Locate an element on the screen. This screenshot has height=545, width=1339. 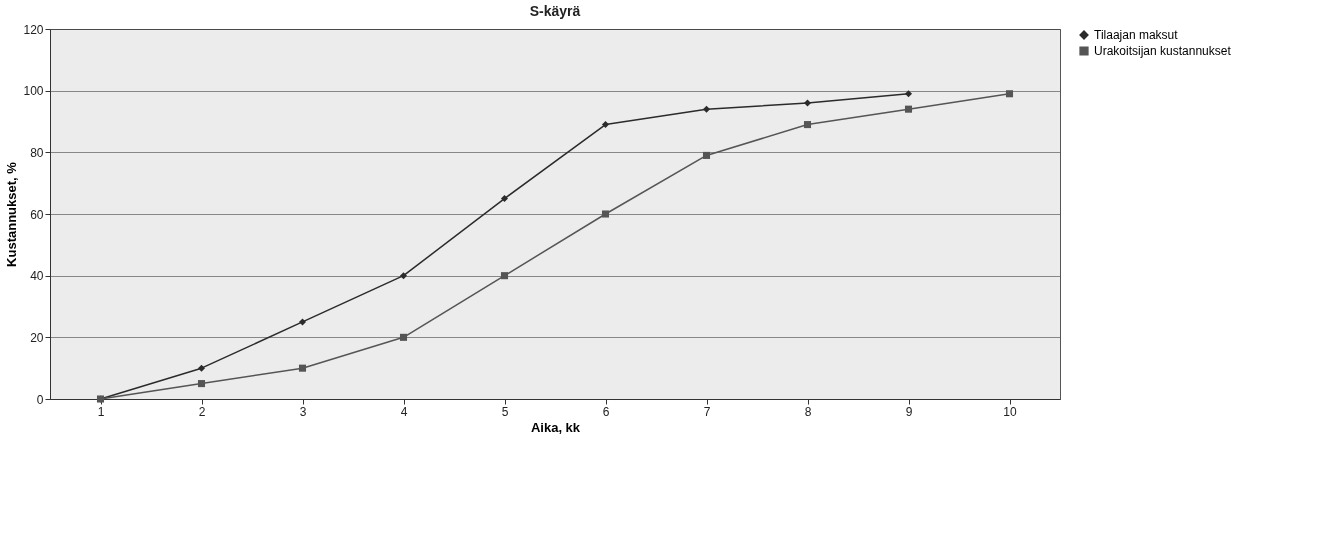
x-tick-label: 8 is located at coordinates (808, 411).